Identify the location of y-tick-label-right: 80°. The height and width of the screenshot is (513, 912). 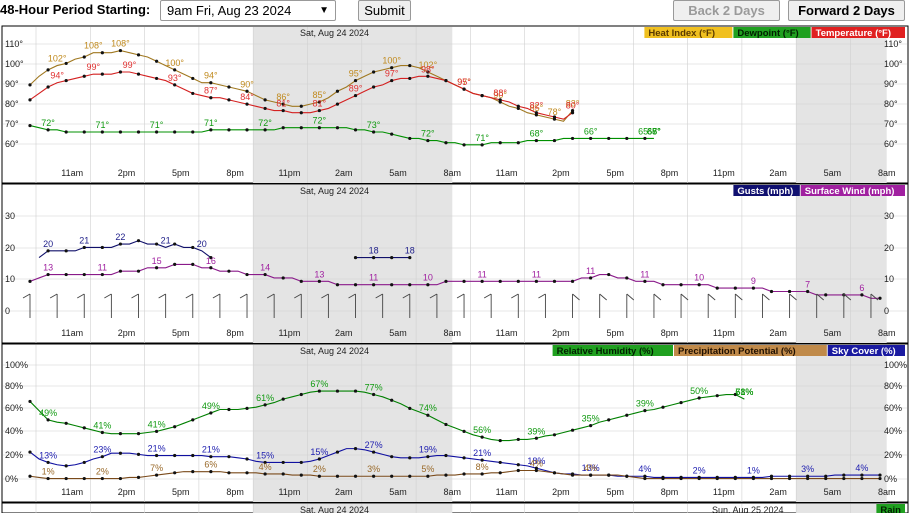
(891, 104).